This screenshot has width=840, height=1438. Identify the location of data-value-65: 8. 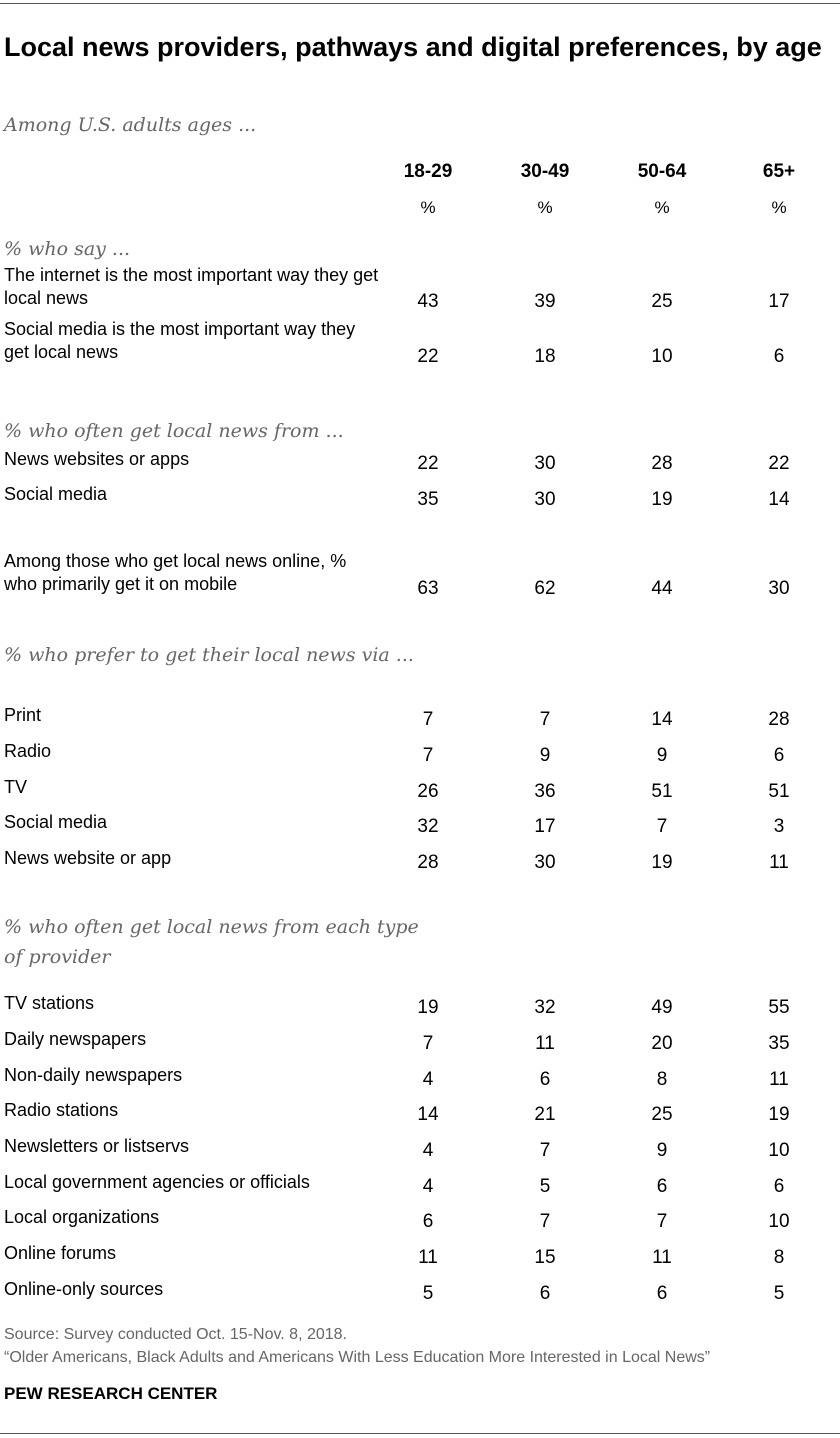
(779, 1257).